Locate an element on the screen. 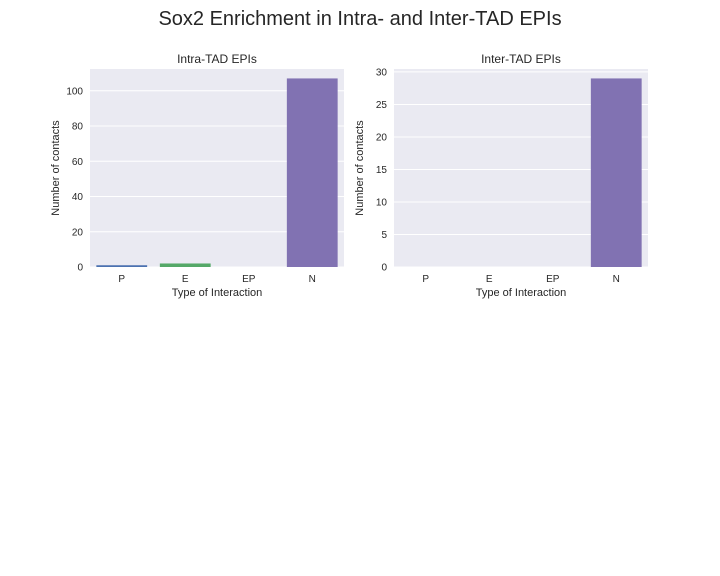 The height and width of the screenshot is (576, 720). intra-bar-e is located at coordinates (185, 265).